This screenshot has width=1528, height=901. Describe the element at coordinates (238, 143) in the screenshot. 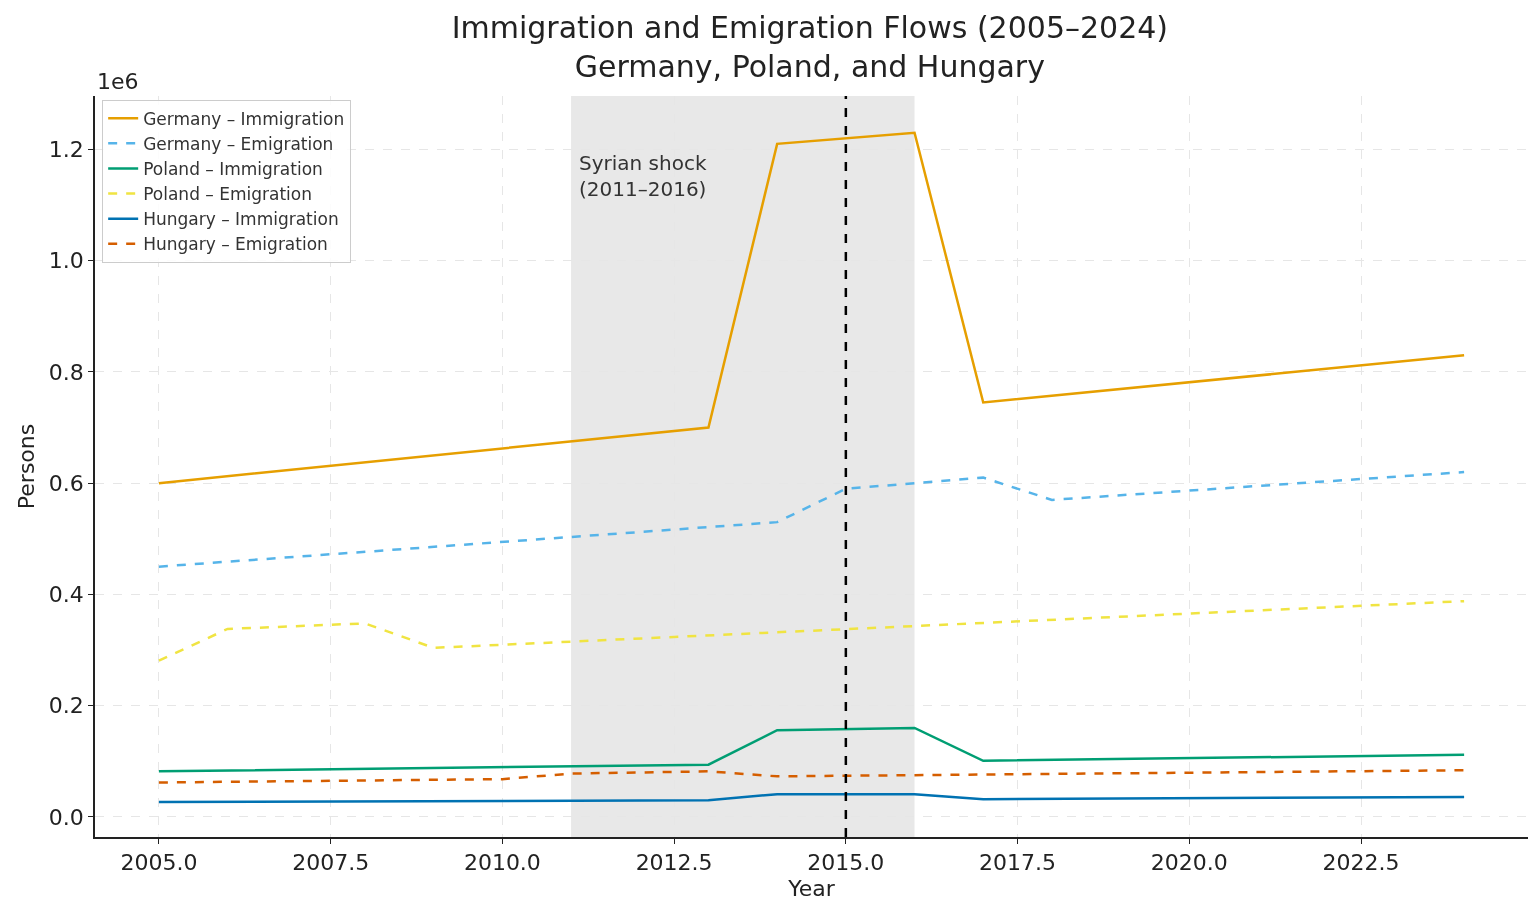

I see `legend-label: Germany – Emigration` at that location.